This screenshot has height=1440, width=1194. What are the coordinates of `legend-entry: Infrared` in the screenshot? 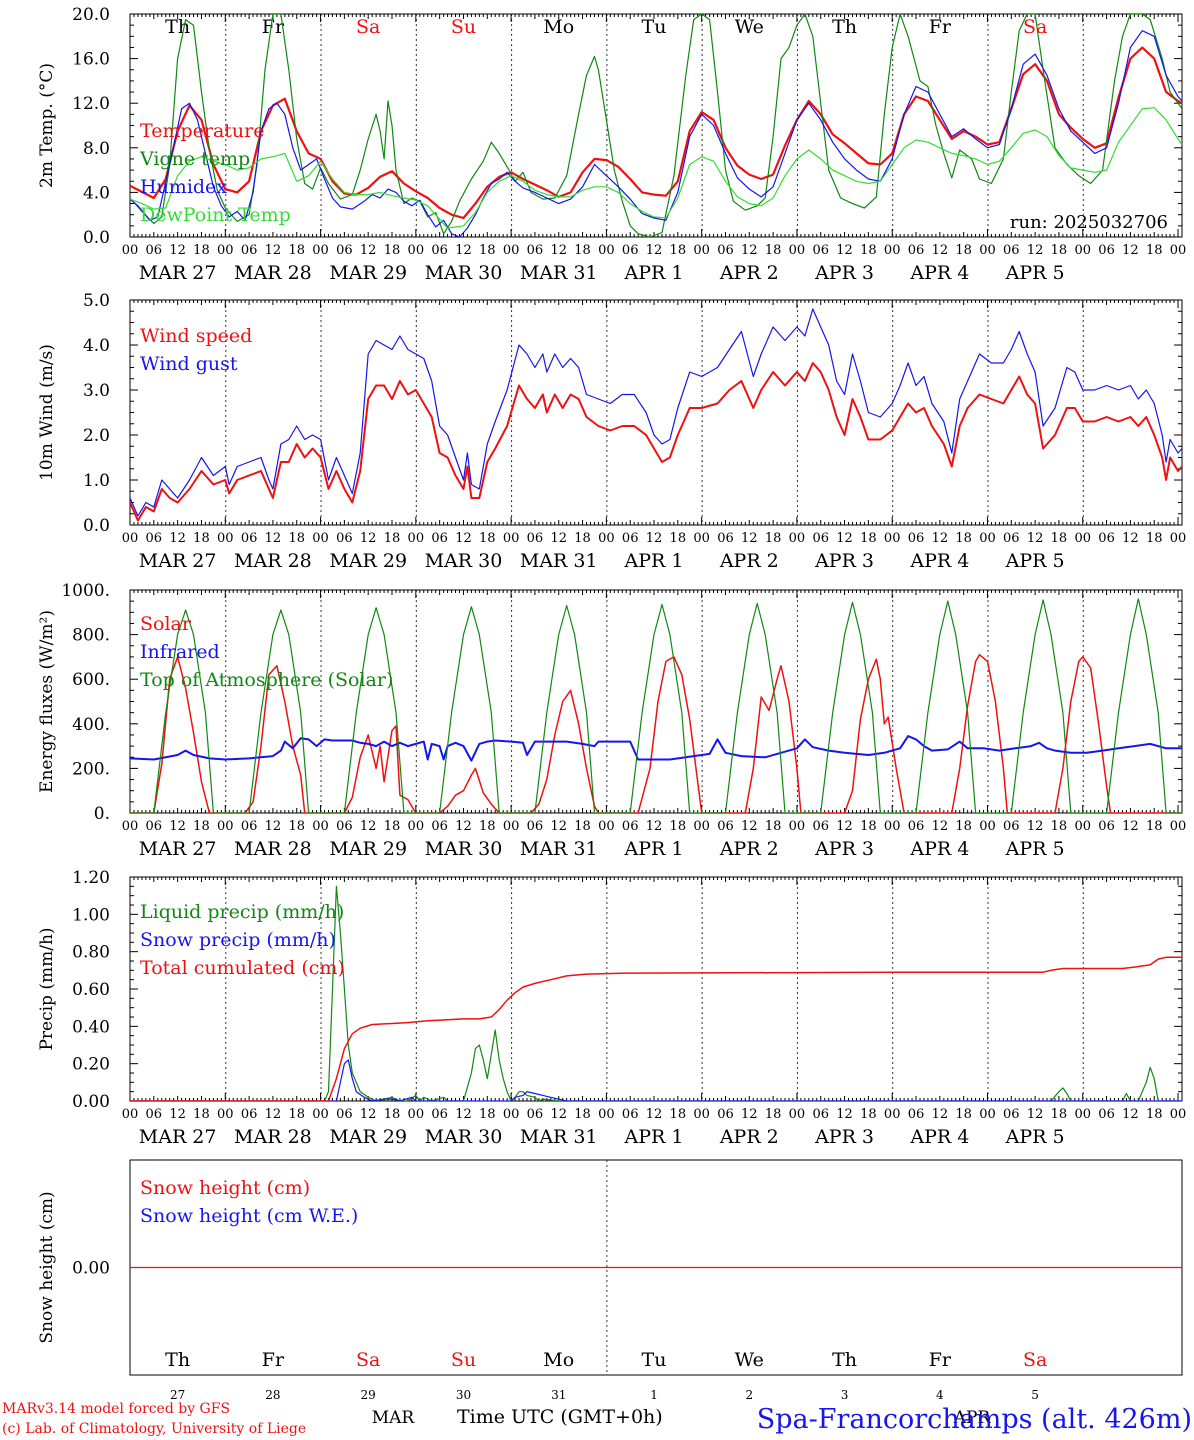 It's located at (180, 652).